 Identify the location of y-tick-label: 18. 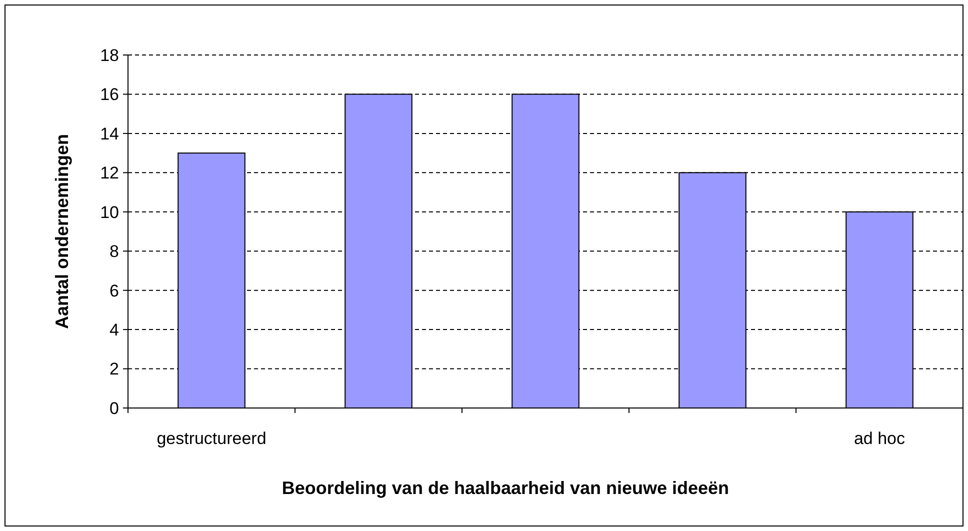
(109, 55).